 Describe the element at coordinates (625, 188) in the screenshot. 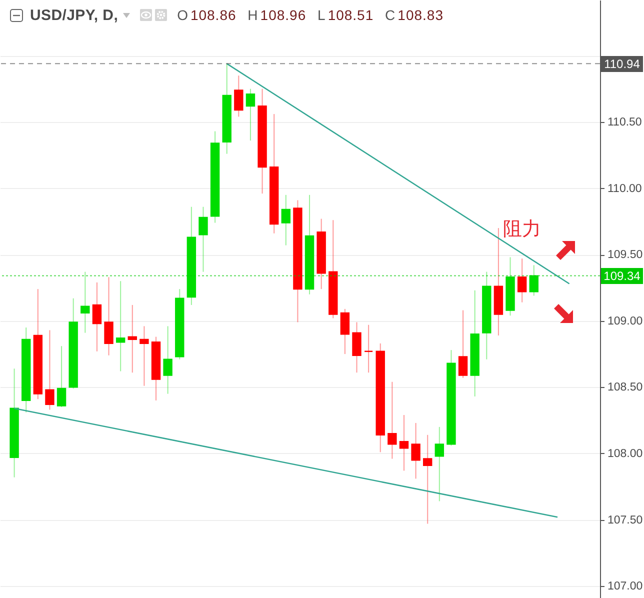

I see `y-tick-label: 110.00` at that location.